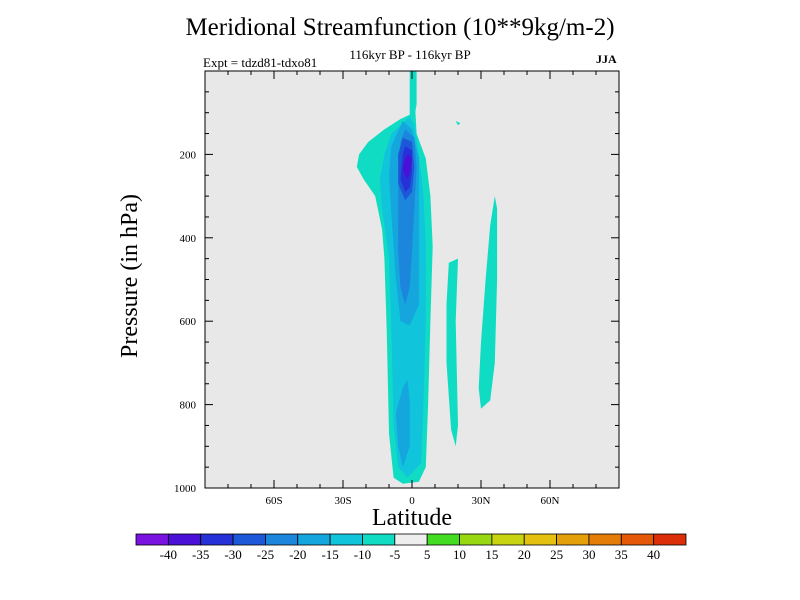 This screenshot has width=800, height=600. What do you see at coordinates (260, 62) in the screenshot?
I see `experiment-label: Expt = tdzd81-tdxo81` at bounding box center [260, 62].